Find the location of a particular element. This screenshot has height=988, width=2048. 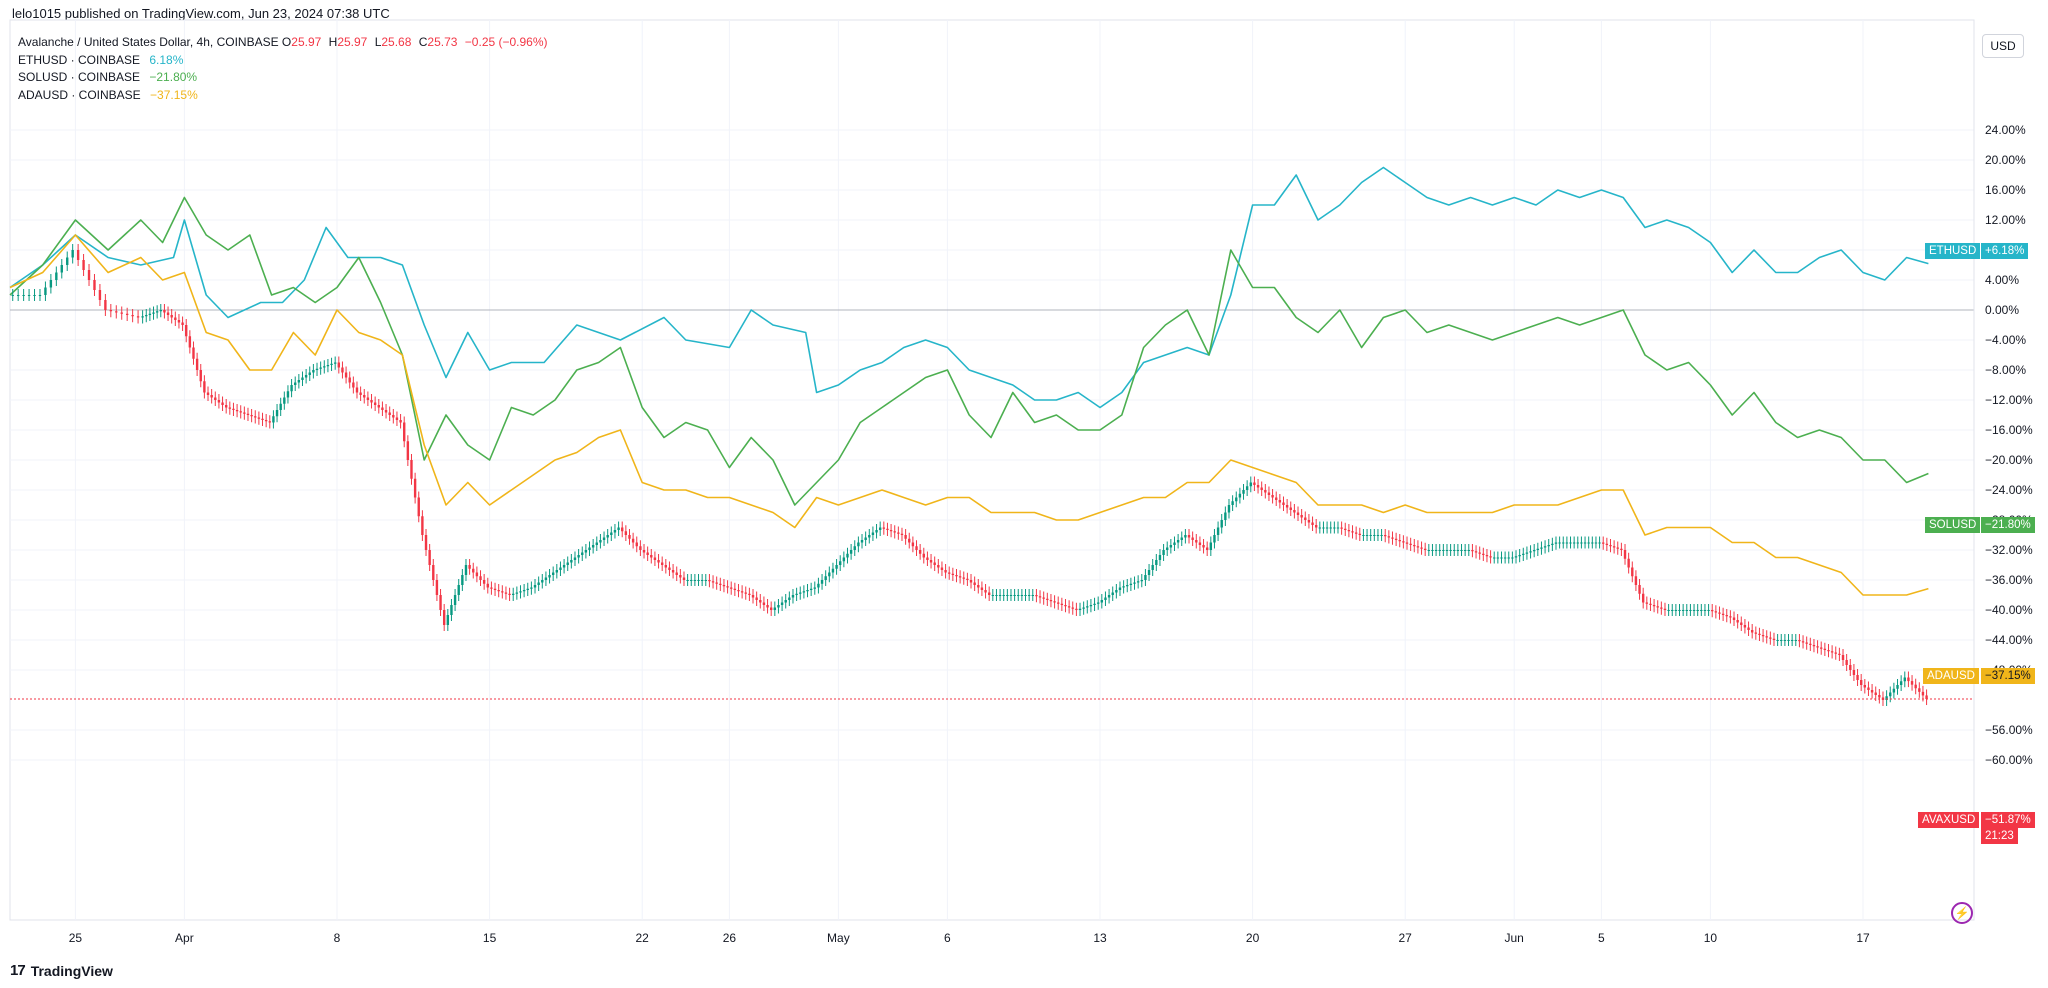

x-tick-label: 5 is located at coordinates (1601, 938).